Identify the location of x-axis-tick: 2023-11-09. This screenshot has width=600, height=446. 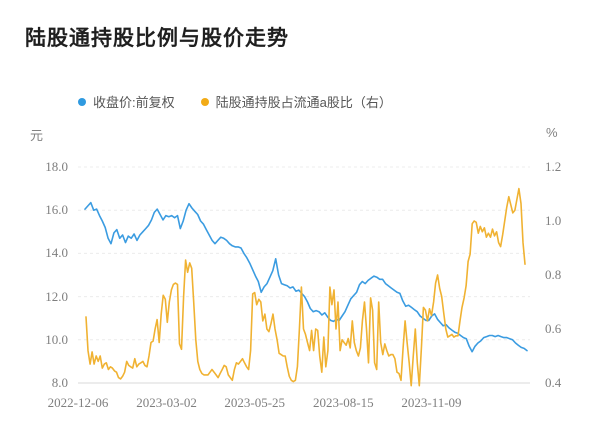
(431, 402).